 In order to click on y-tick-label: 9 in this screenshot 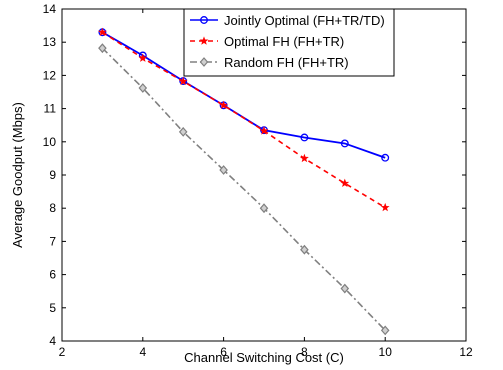, I will do `click(52, 175)`.